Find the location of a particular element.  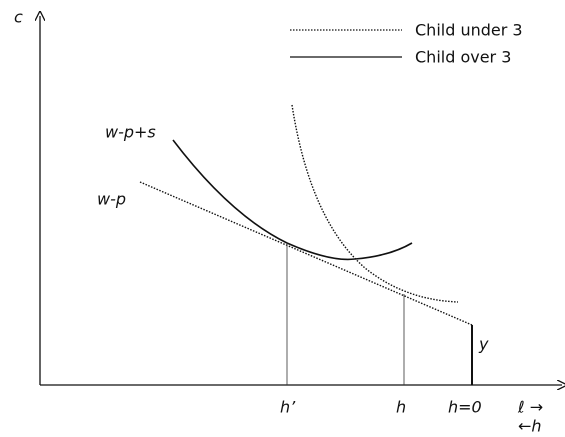

point-label: h=0 is located at coordinates (465, 407).